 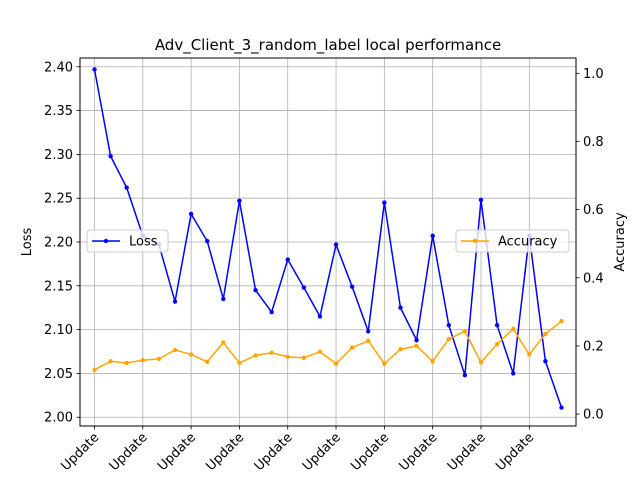 I want to click on right-y-axis-label: Accuracy, so click(x=620, y=242).